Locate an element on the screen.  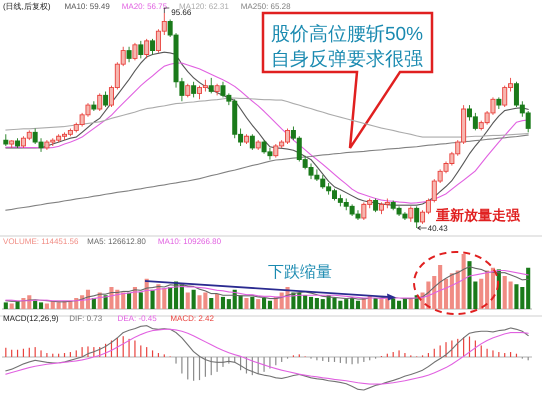
annotation: 40.43 is located at coordinates (438, 228).